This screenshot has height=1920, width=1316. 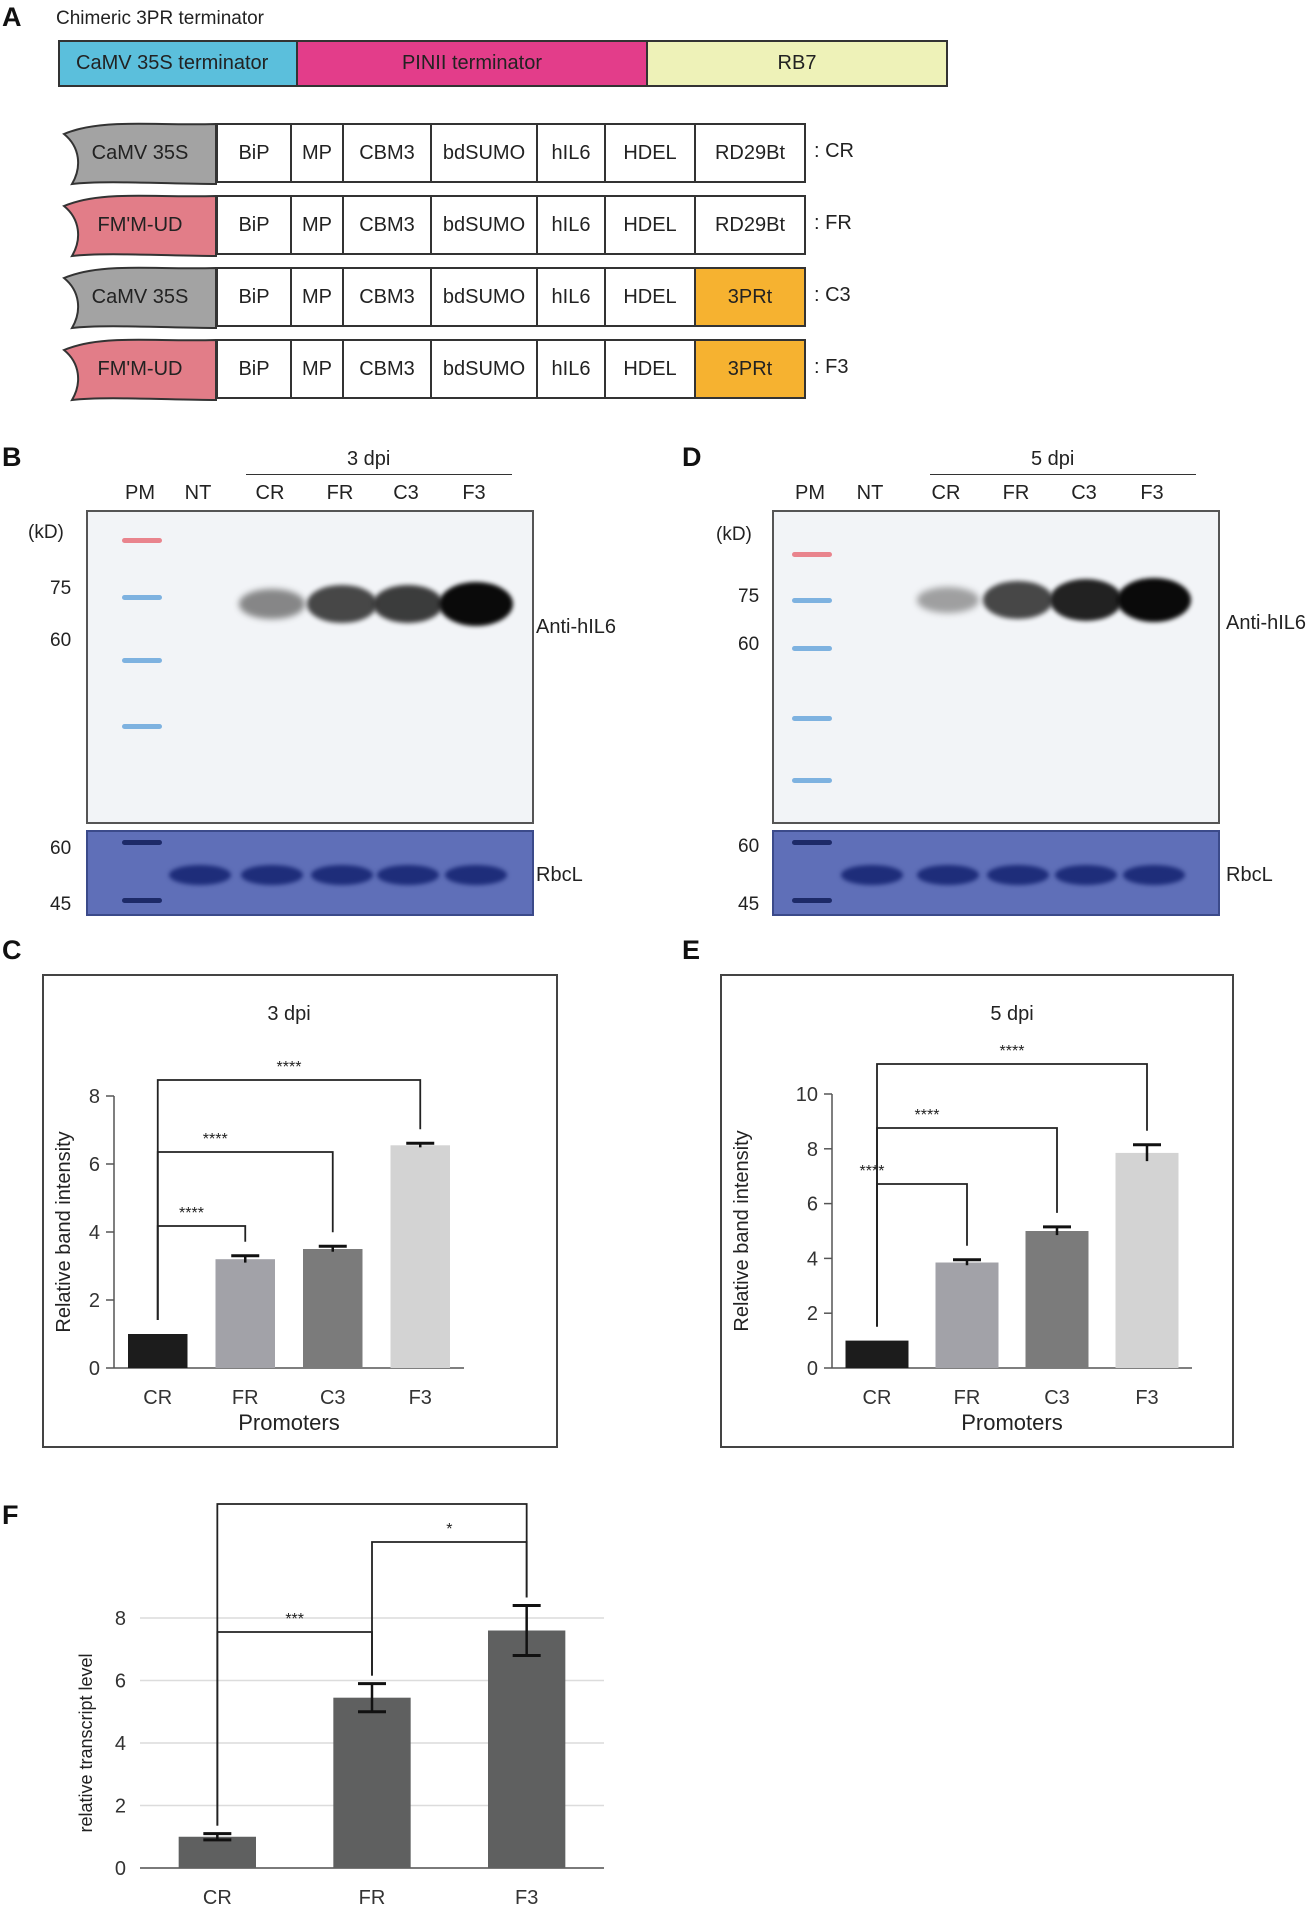 I want to click on coomassie-gel, so click(x=310, y=873).